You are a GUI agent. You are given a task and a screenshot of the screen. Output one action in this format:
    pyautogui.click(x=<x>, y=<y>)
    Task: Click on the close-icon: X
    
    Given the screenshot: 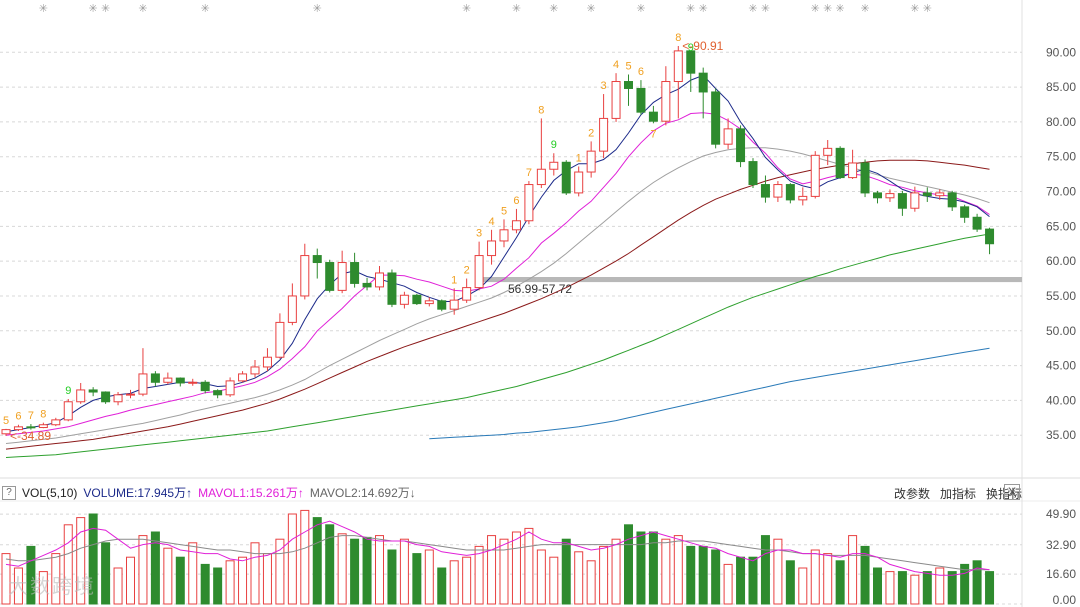 What is the action you would take?
    pyautogui.click(x=1012, y=492)
    